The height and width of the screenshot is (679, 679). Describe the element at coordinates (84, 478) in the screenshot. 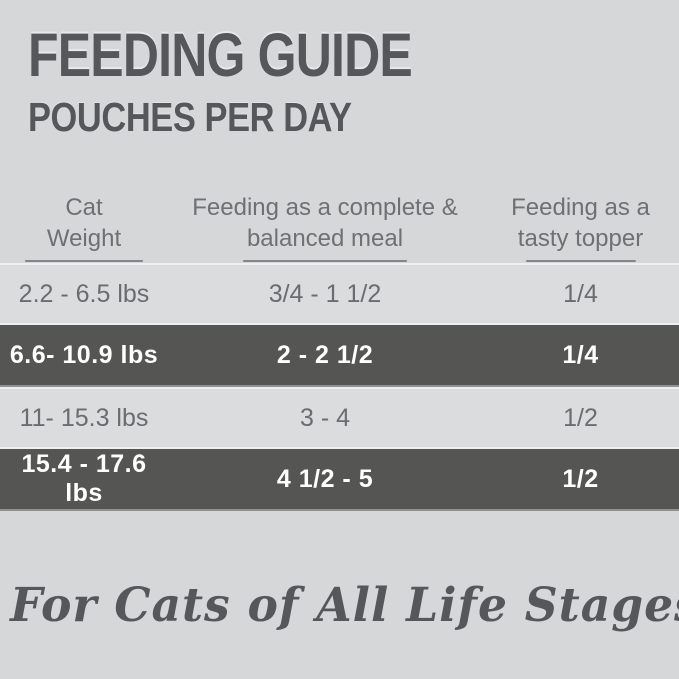

I see `cell-weight: 15.4 - 17.6 lbs` at that location.